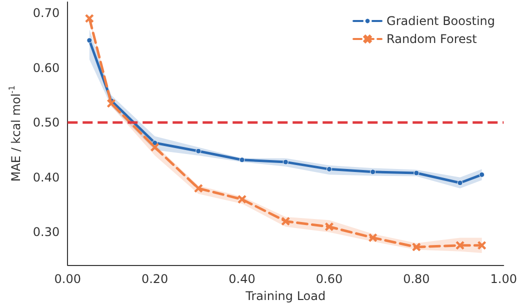 Image resolution: width=520 pixels, height=307 pixels. I want to click on y-axis-title: MAE / kcal mol-1, so click(15, 133).